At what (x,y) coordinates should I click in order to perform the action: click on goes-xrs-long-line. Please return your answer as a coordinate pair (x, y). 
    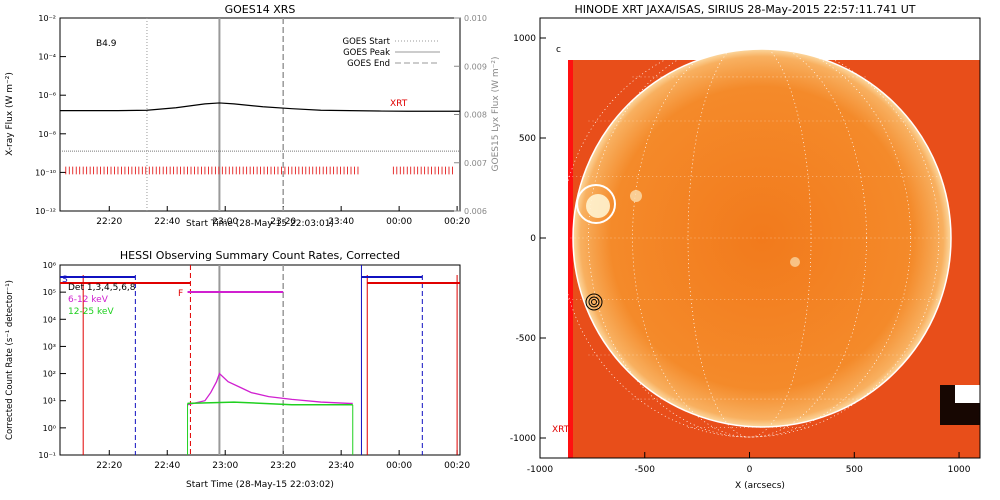
    Looking at the image, I should click on (260, 107).